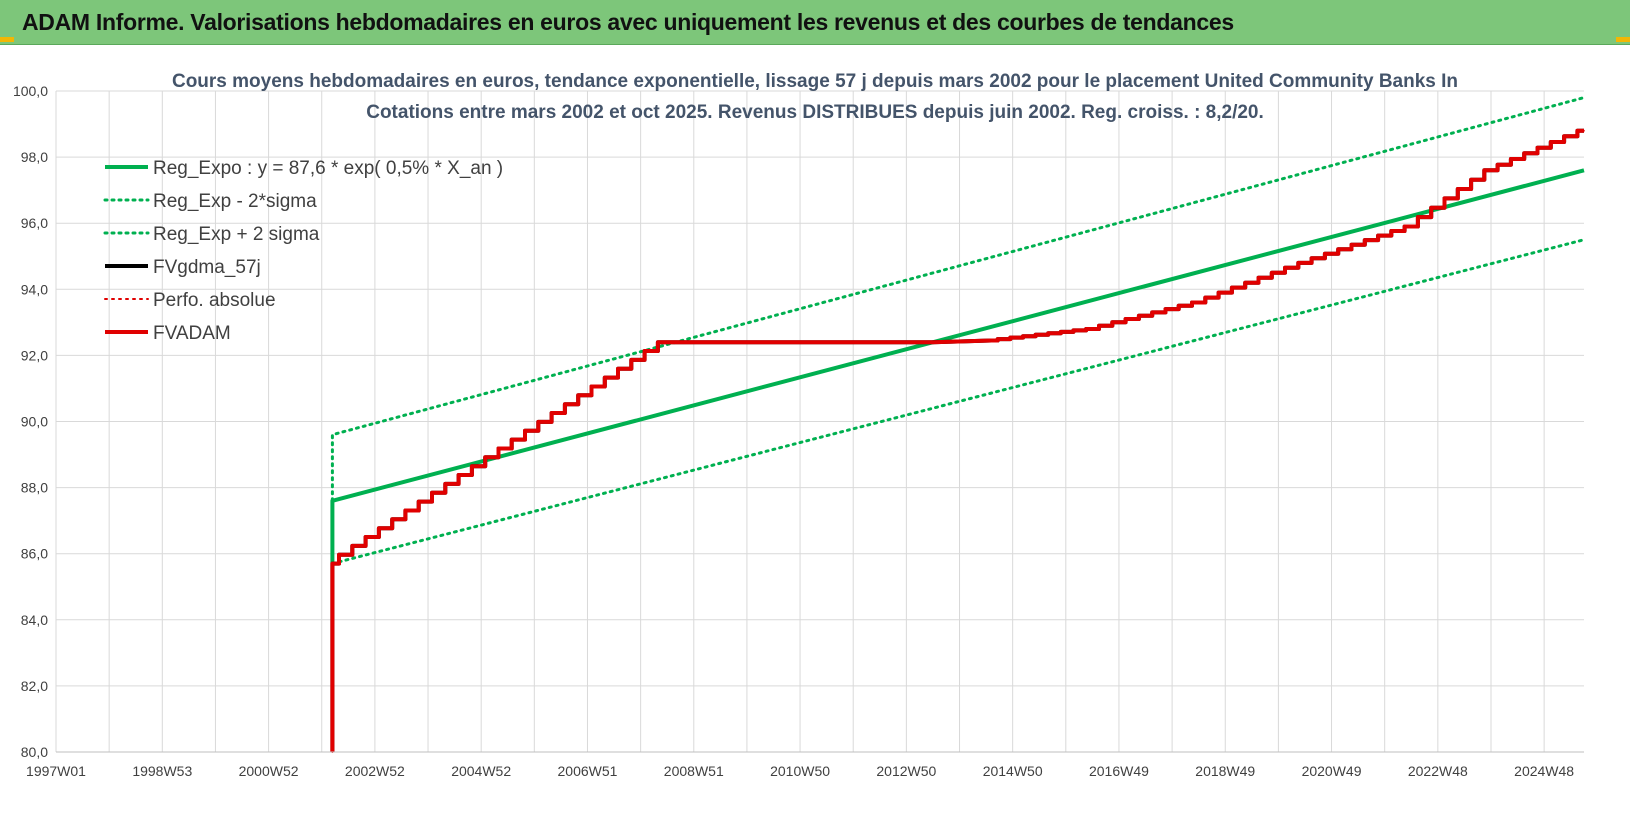 The image size is (1630, 815). I want to click on y-tick-label: 90,0, so click(34, 422).